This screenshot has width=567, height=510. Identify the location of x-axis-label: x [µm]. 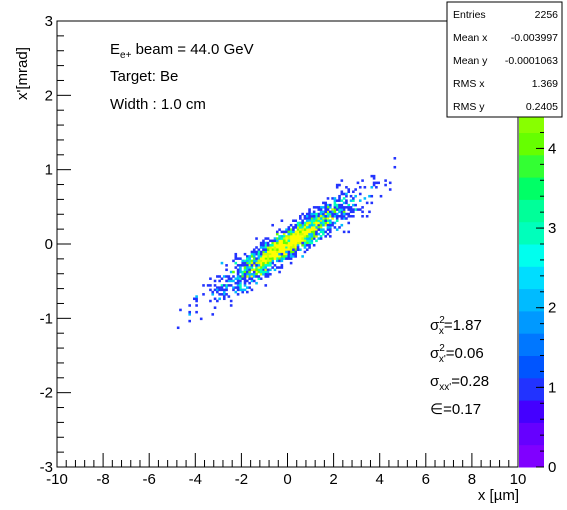
(498, 495).